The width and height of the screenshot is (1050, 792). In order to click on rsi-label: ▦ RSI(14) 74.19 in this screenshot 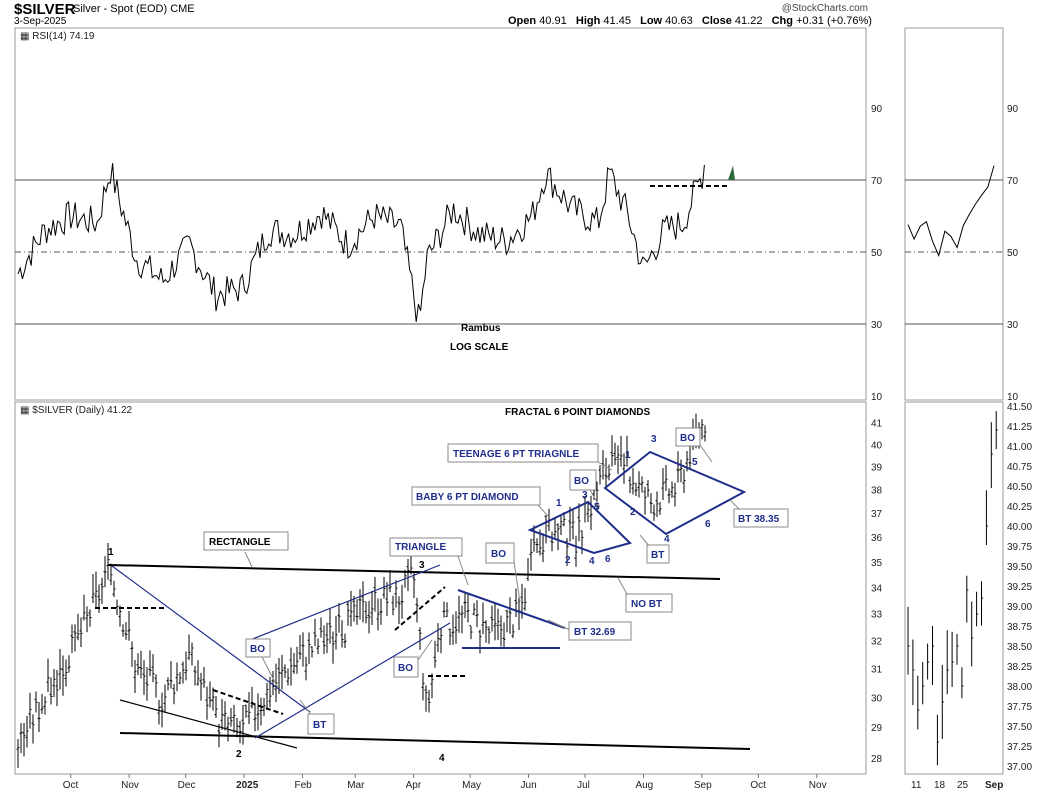, I will do `click(57, 36)`.